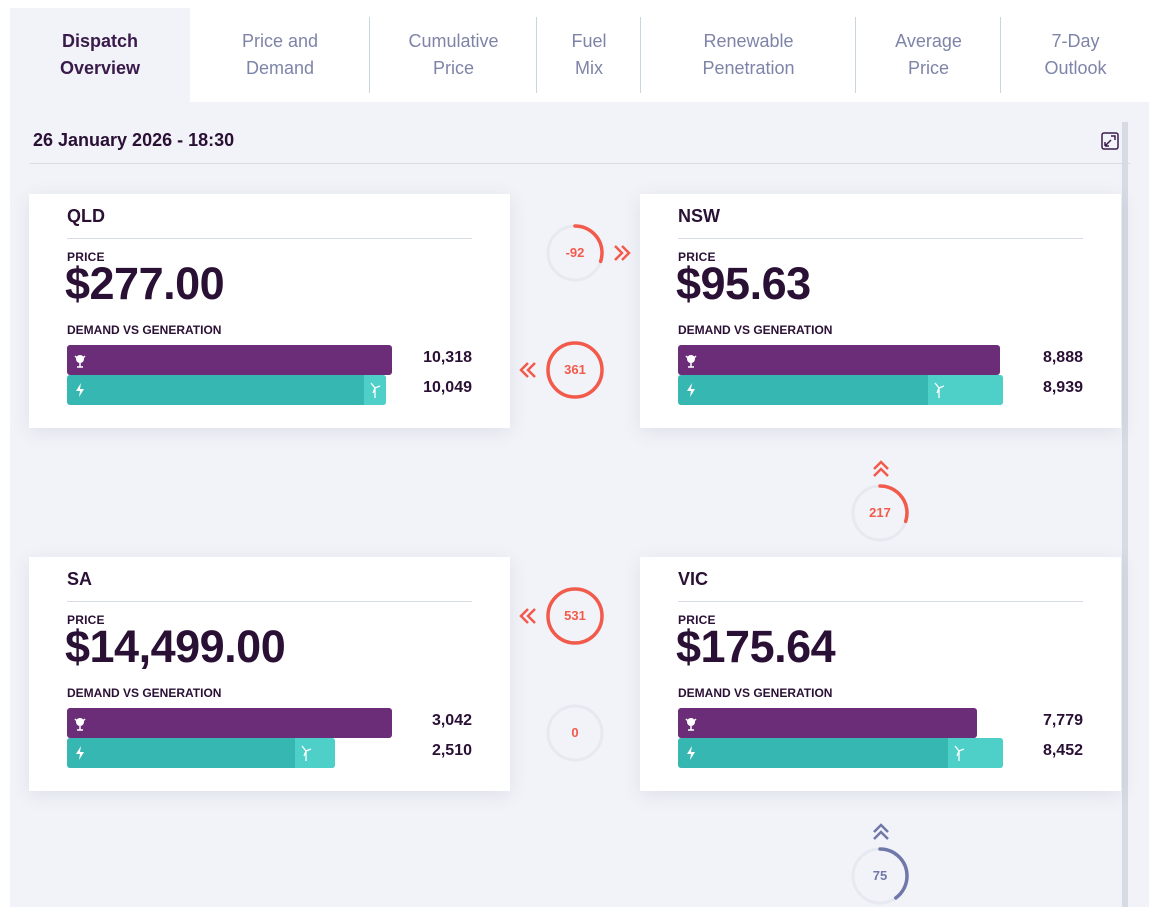 This screenshot has height=907, width=1156. I want to click on region-name: NSW, so click(699, 216).